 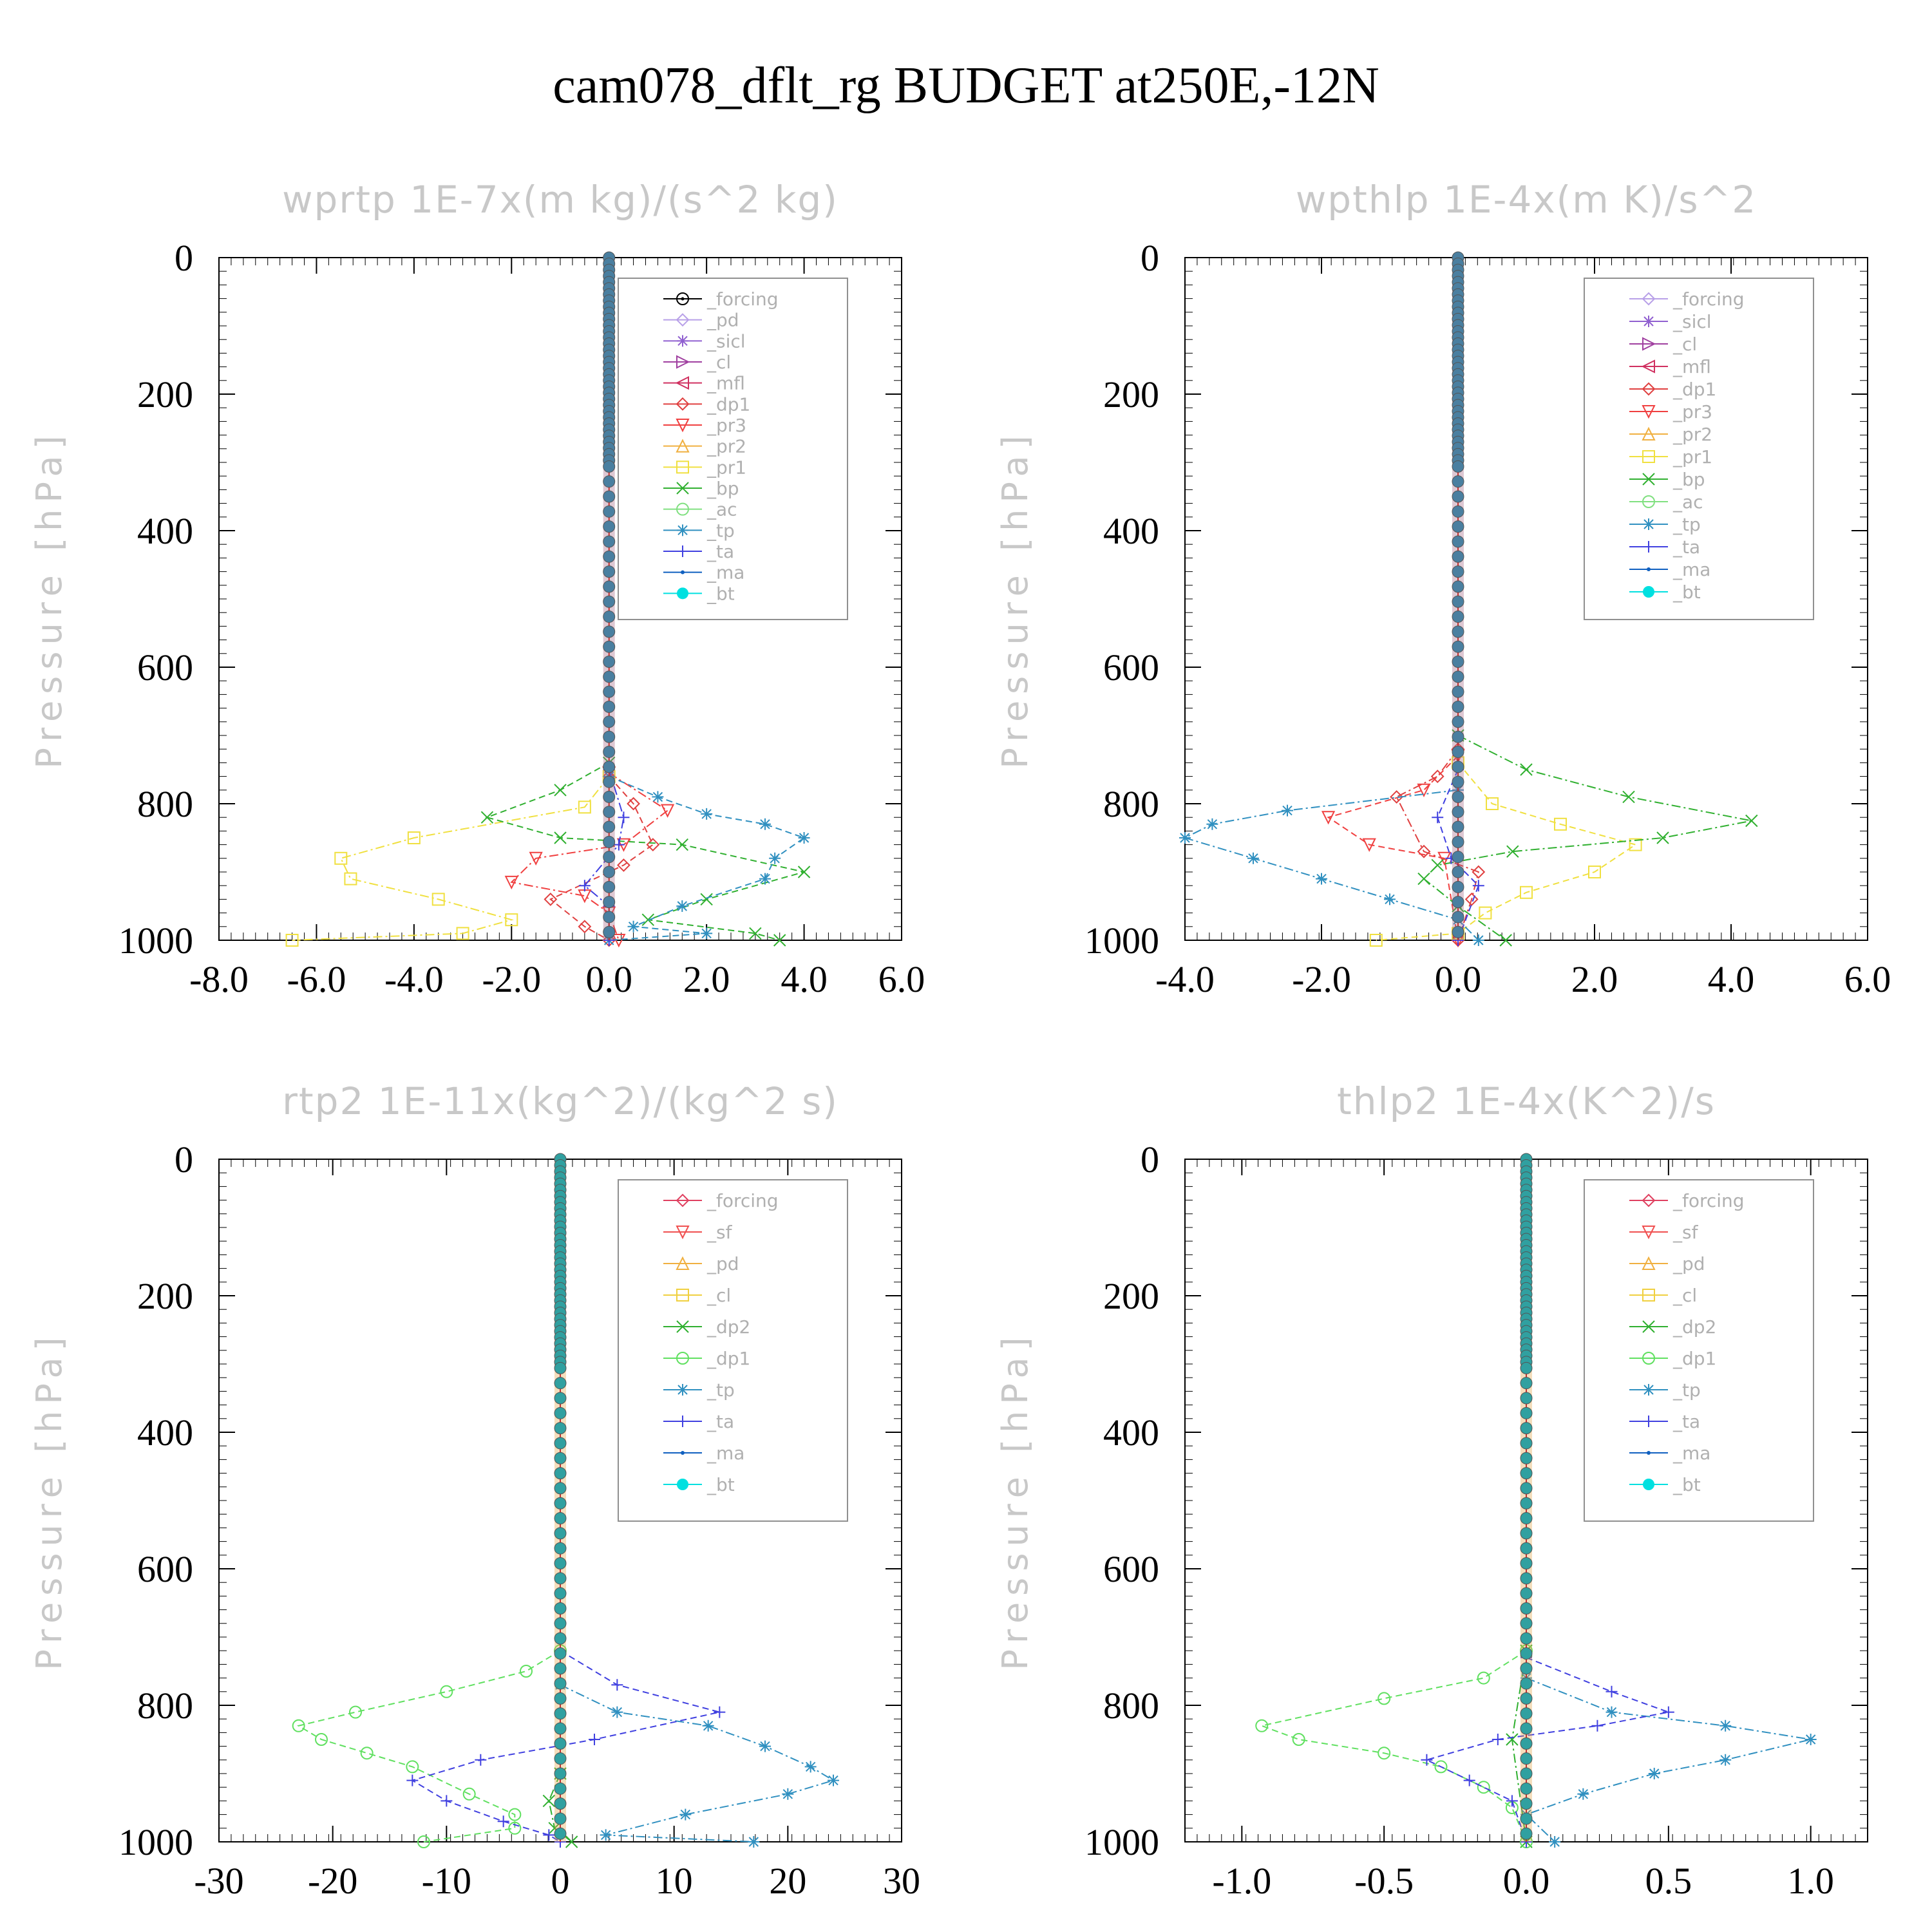 I want to click on series-line-dp2, so click(x=560, y=1807).